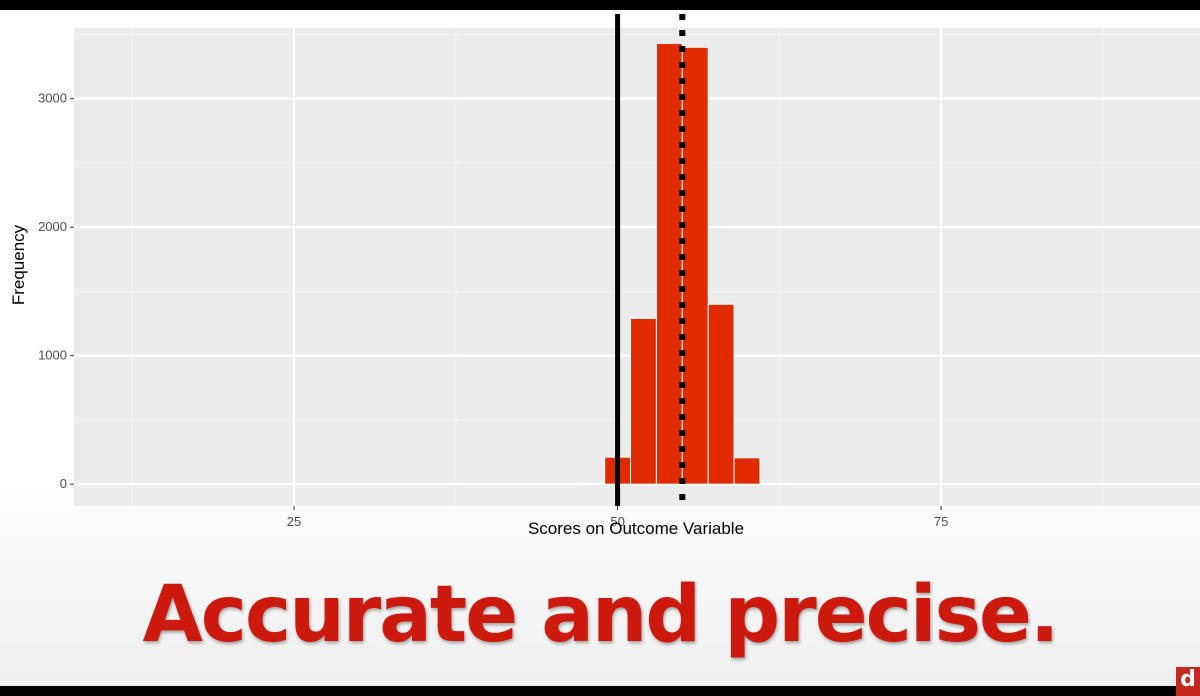 This screenshot has height=696, width=1200. What do you see at coordinates (52, 355) in the screenshot?
I see `y-tick-label: 1000` at bounding box center [52, 355].